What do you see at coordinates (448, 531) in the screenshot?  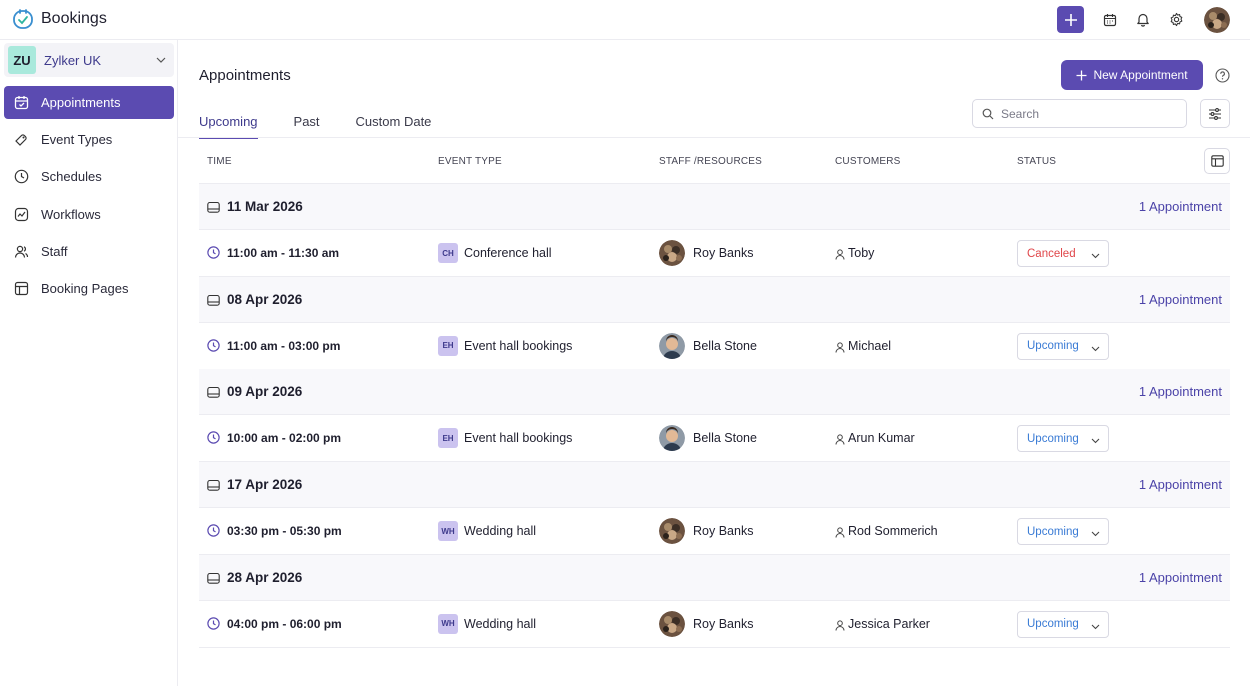 I see `event-type-badge: WH` at bounding box center [448, 531].